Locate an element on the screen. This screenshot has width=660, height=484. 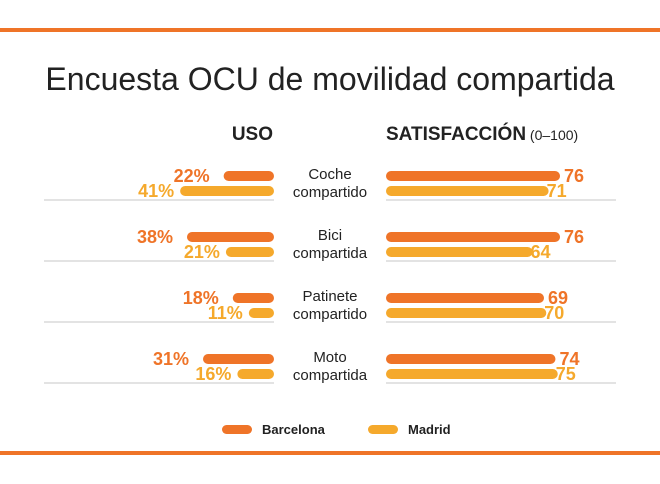
label-uso: 16% is located at coordinates (213, 374).